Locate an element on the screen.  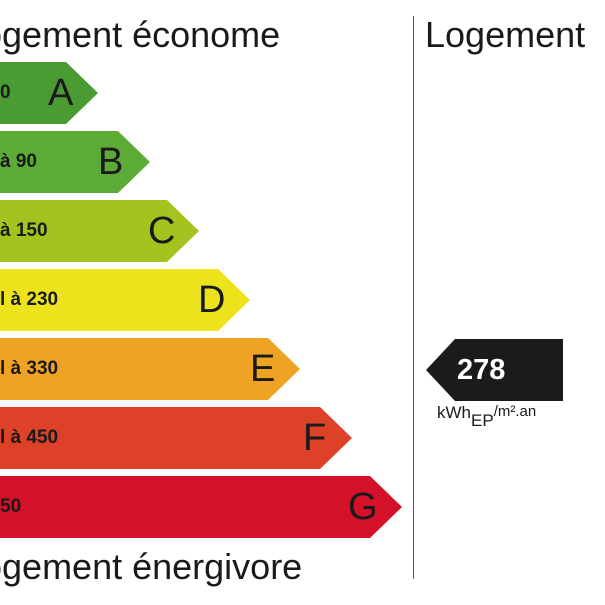
consumption-indicator: 278 is located at coordinates (496, 370).